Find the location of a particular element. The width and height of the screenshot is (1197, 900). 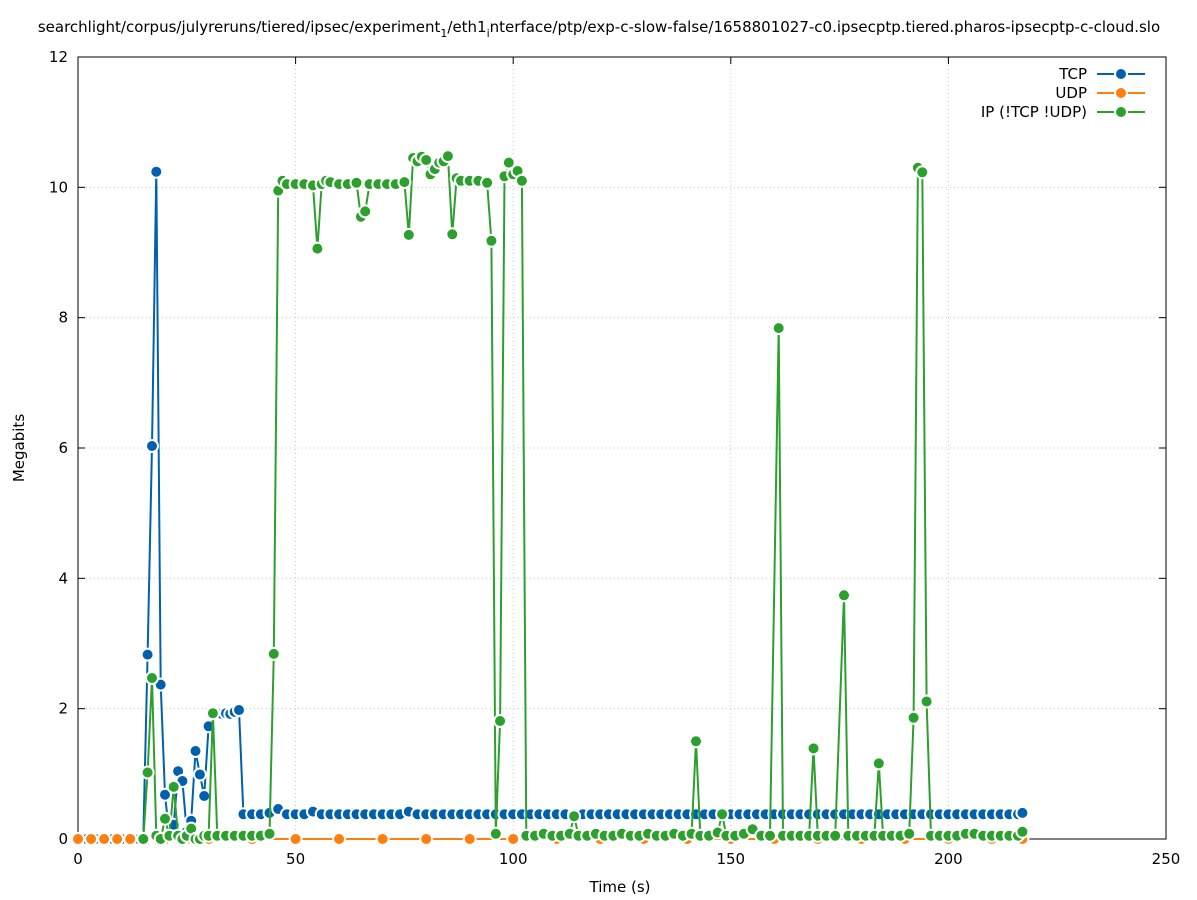

legend-label: TCP is located at coordinates (1072, 74).